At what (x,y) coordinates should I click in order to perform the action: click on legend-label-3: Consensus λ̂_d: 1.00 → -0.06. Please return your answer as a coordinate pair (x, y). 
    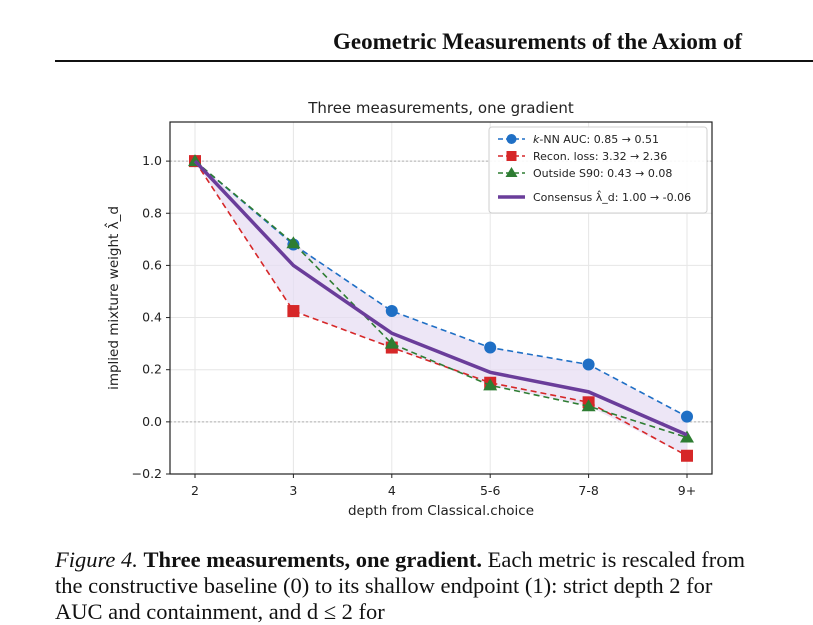
    Looking at the image, I should click on (612, 197).